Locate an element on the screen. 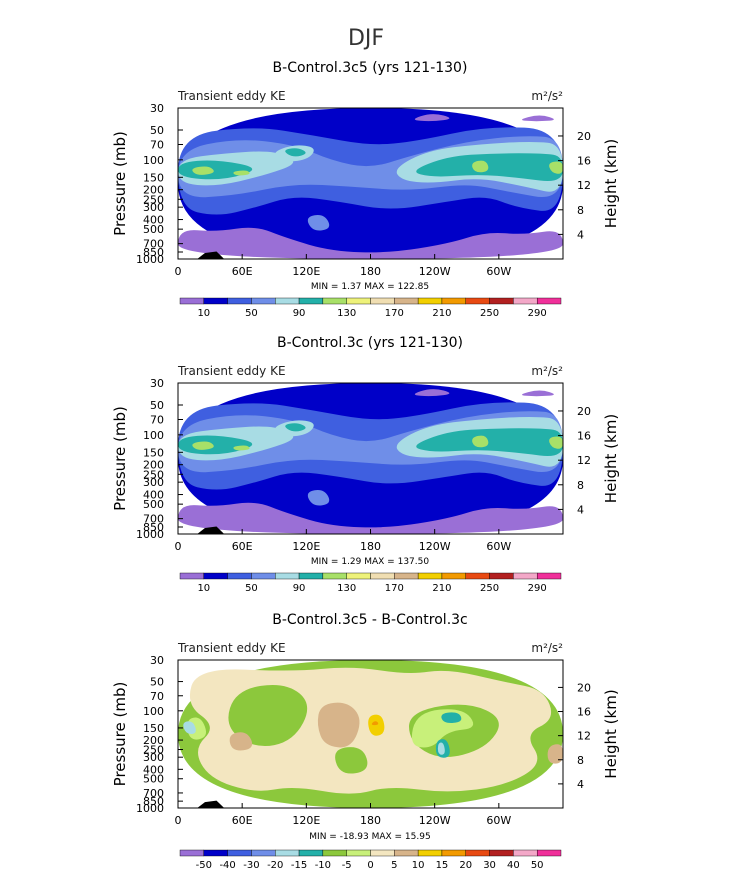 The image size is (733, 873). colorbar-label: -10 is located at coordinates (323, 865).